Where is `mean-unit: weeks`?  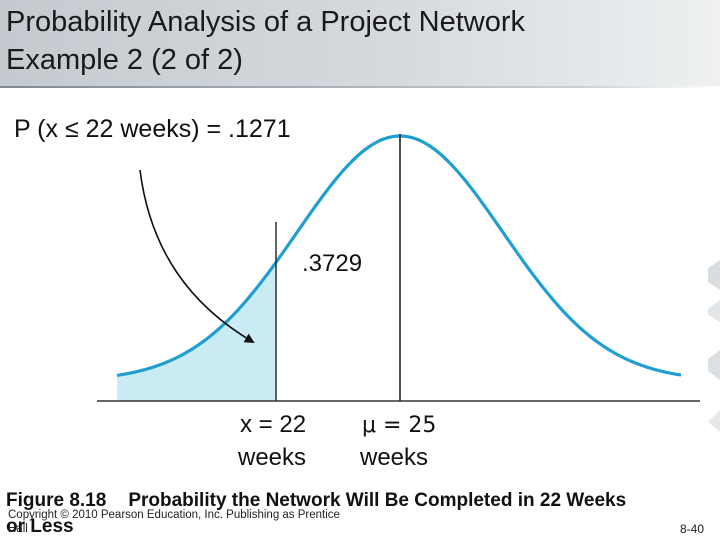
mean-unit: weeks is located at coordinates (393, 457).